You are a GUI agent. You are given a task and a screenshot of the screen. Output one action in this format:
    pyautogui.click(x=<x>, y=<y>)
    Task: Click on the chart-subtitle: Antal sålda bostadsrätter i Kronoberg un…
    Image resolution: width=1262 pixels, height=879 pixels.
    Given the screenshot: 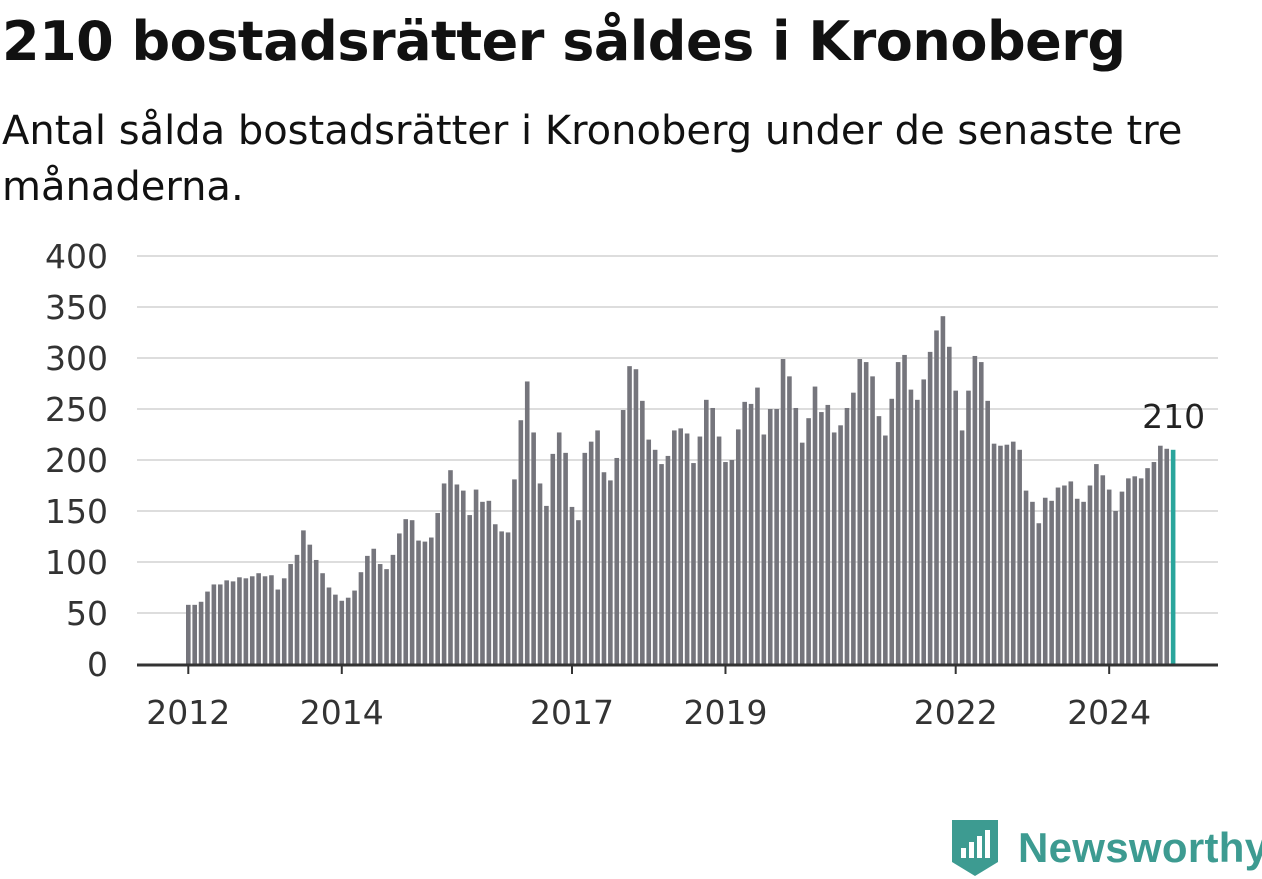 What is the action you would take?
    pyautogui.click(x=592, y=159)
    